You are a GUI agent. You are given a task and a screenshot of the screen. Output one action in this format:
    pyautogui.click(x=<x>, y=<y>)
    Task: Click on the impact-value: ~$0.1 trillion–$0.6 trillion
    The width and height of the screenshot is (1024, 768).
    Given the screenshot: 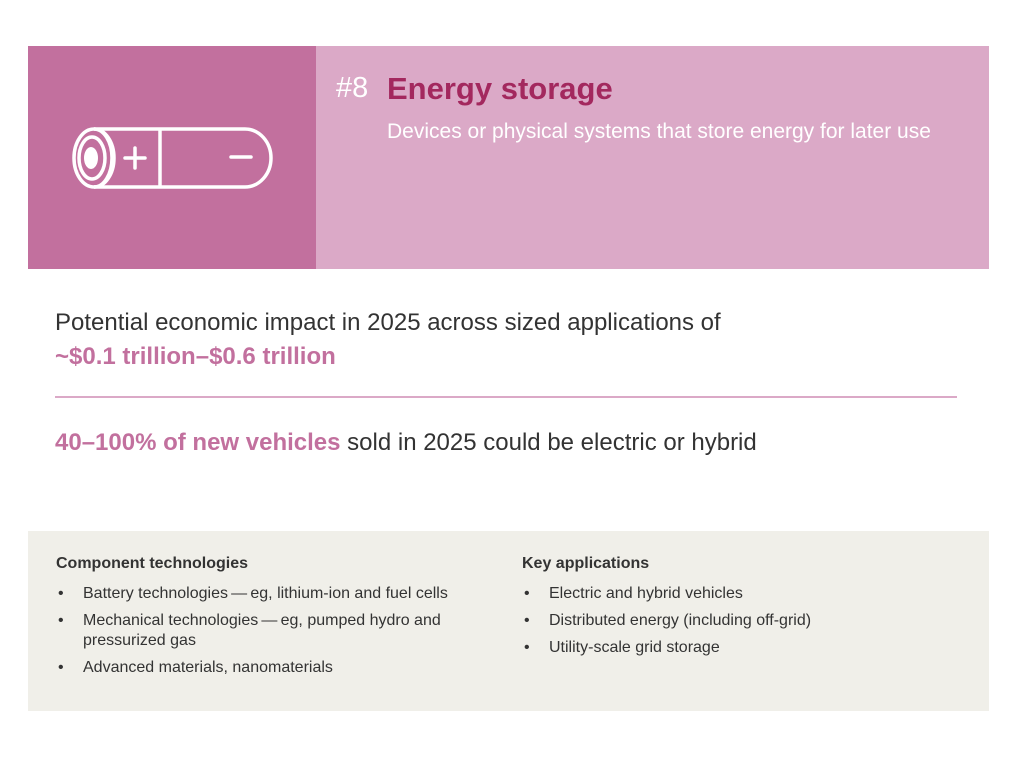 What is the action you would take?
    pyautogui.click(x=195, y=356)
    